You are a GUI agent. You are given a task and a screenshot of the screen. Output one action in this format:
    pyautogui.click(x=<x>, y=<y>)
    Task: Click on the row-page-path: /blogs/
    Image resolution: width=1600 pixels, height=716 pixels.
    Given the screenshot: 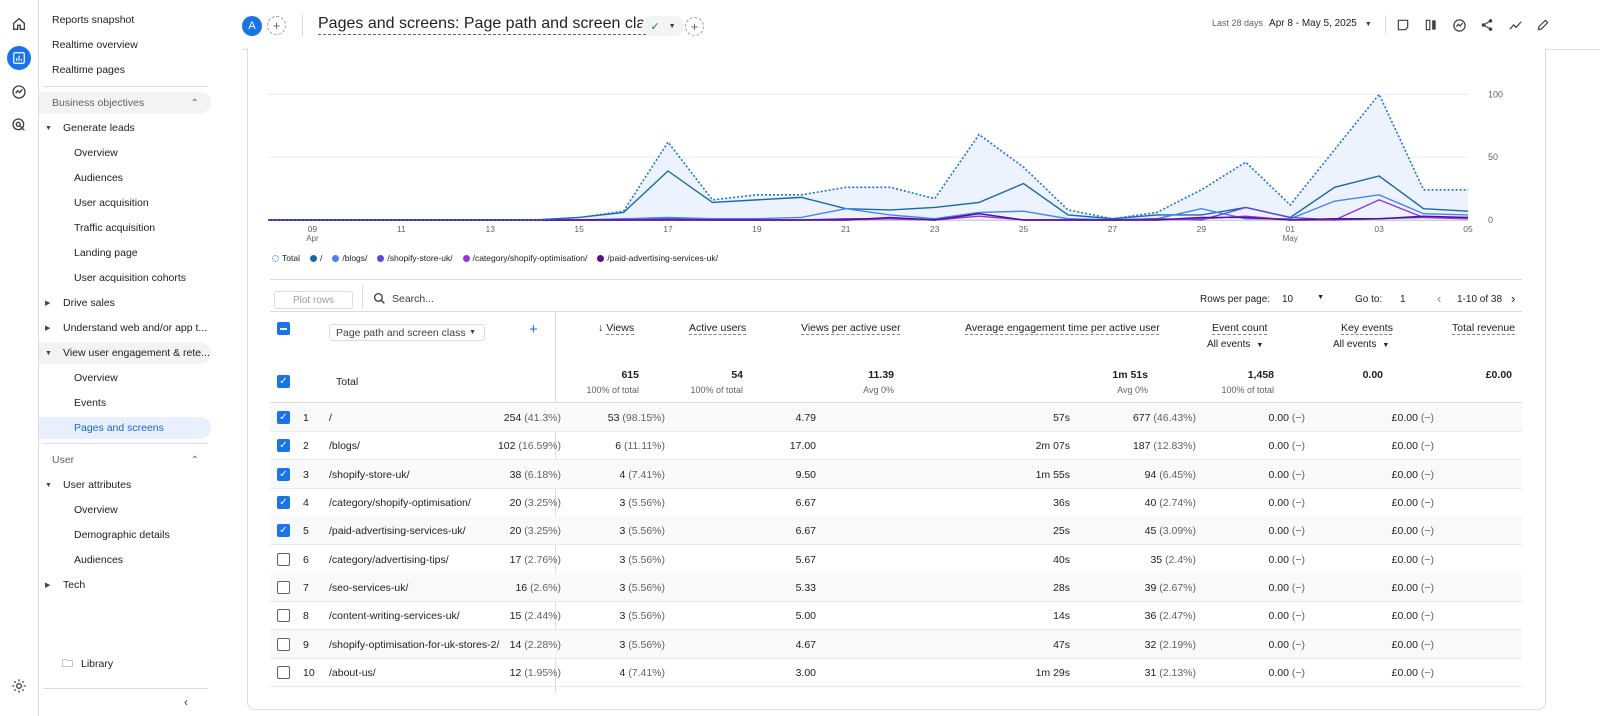 What is the action you would take?
    pyautogui.click(x=344, y=446)
    